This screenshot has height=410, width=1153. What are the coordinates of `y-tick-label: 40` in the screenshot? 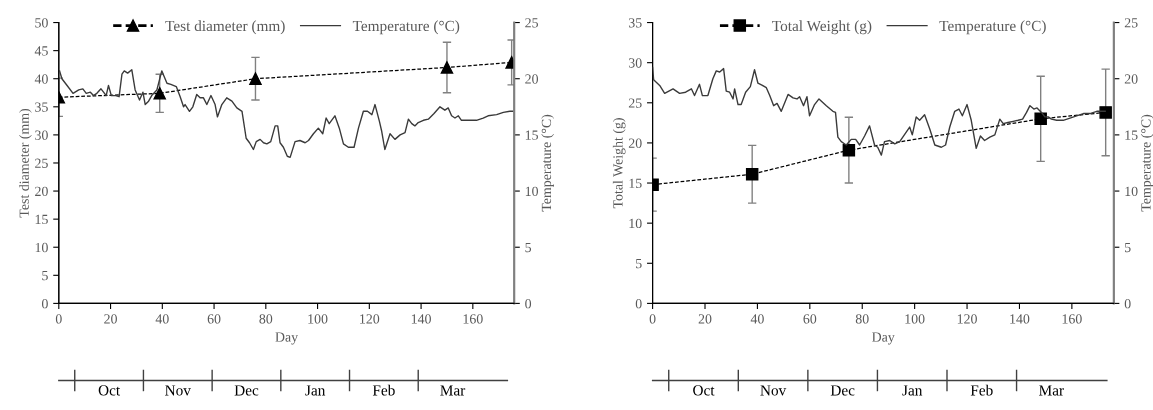 It's located at (41, 79).